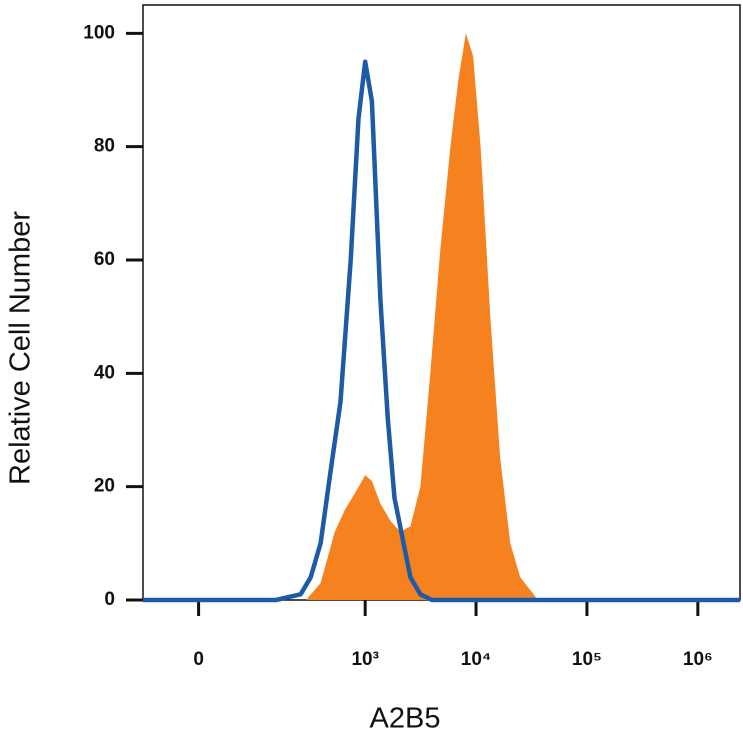 The width and height of the screenshot is (743, 743). What do you see at coordinates (698, 659) in the screenshot?
I see `x-tick-label: 10⁶` at bounding box center [698, 659].